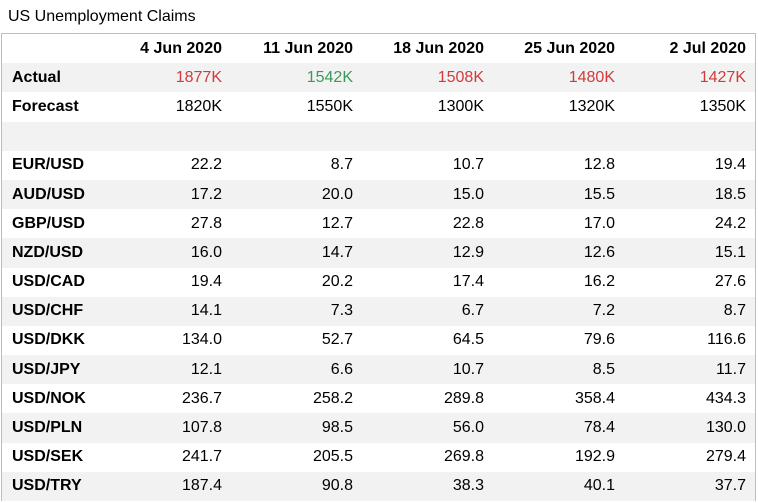  What do you see at coordinates (558, 49) in the screenshot?
I see `column-header: 25 Jun 2020` at bounding box center [558, 49].